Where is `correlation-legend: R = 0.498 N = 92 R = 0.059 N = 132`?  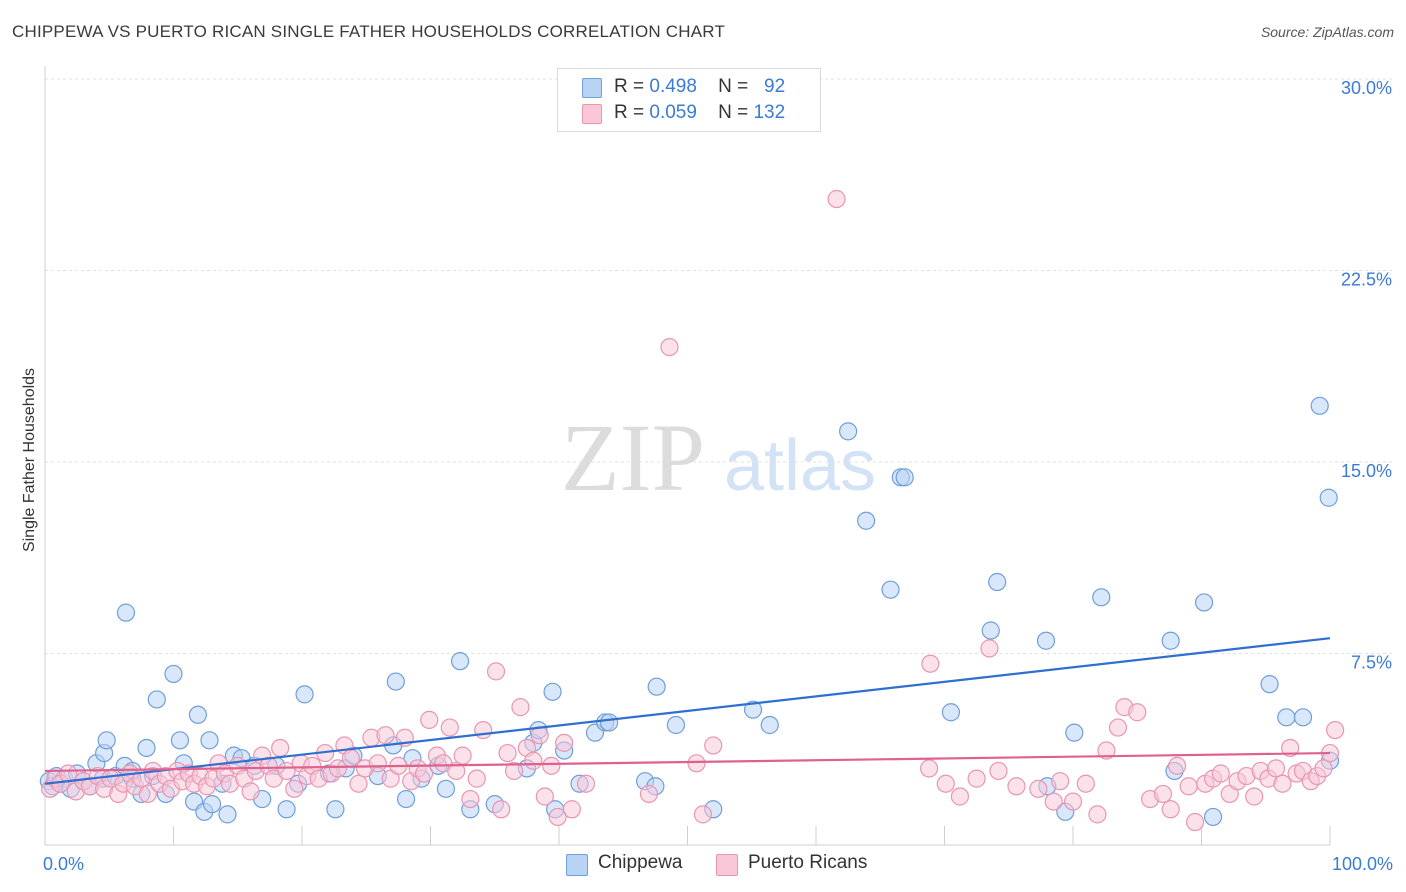
correlation-legend: R = 0.498 N = 92 R = 0.059 N = 132 is located at coordinates (689, 100).